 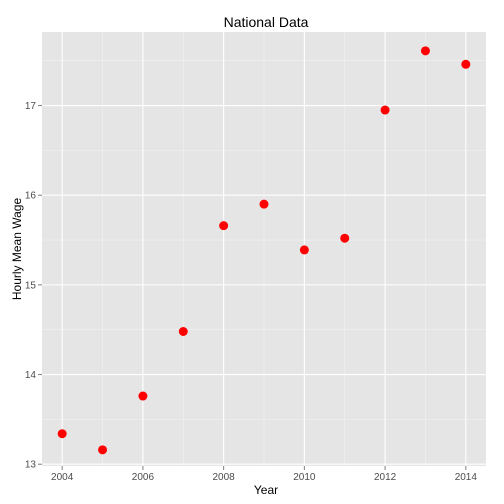 What do you see at coordinates (266, 22) in the screenshot?
I see `chart-title: National Data` at bounding box center [266, 22].